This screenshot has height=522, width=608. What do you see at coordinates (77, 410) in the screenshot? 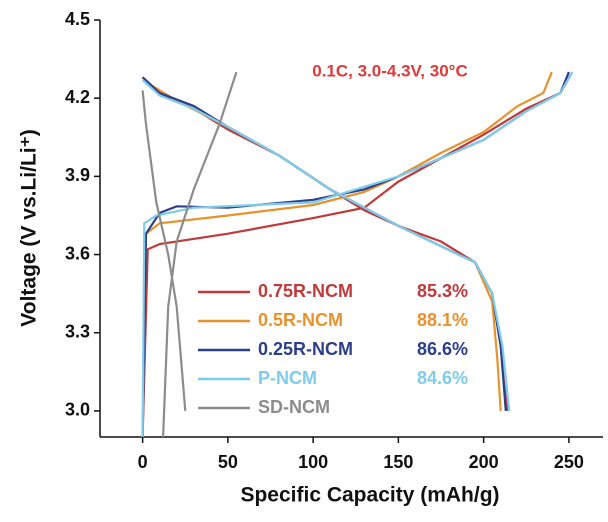
I see `y-tick-label: 3.0` at bounding box center [77, 410].